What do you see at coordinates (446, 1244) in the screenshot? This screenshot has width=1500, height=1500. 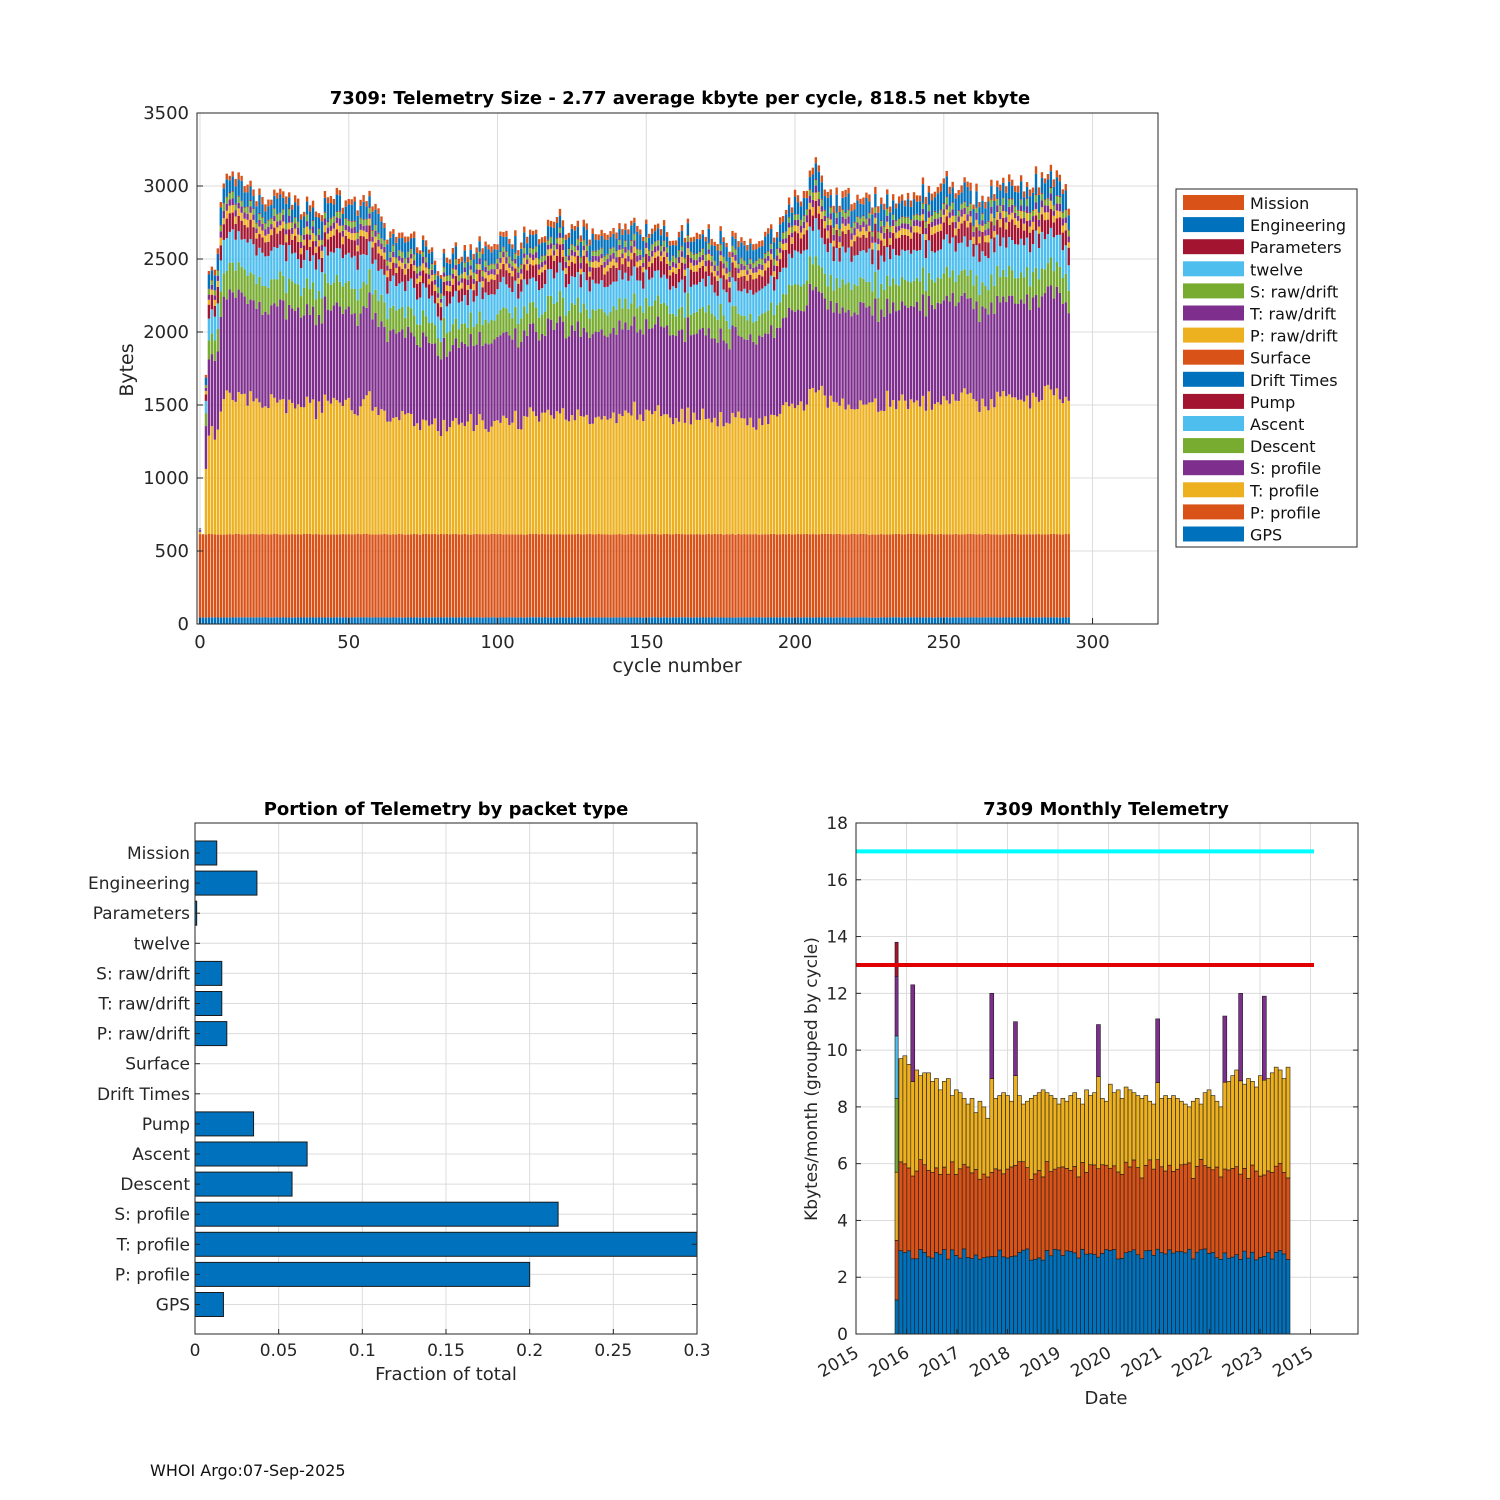 I see `hbar-bar` at bounding box center [446, 1244].